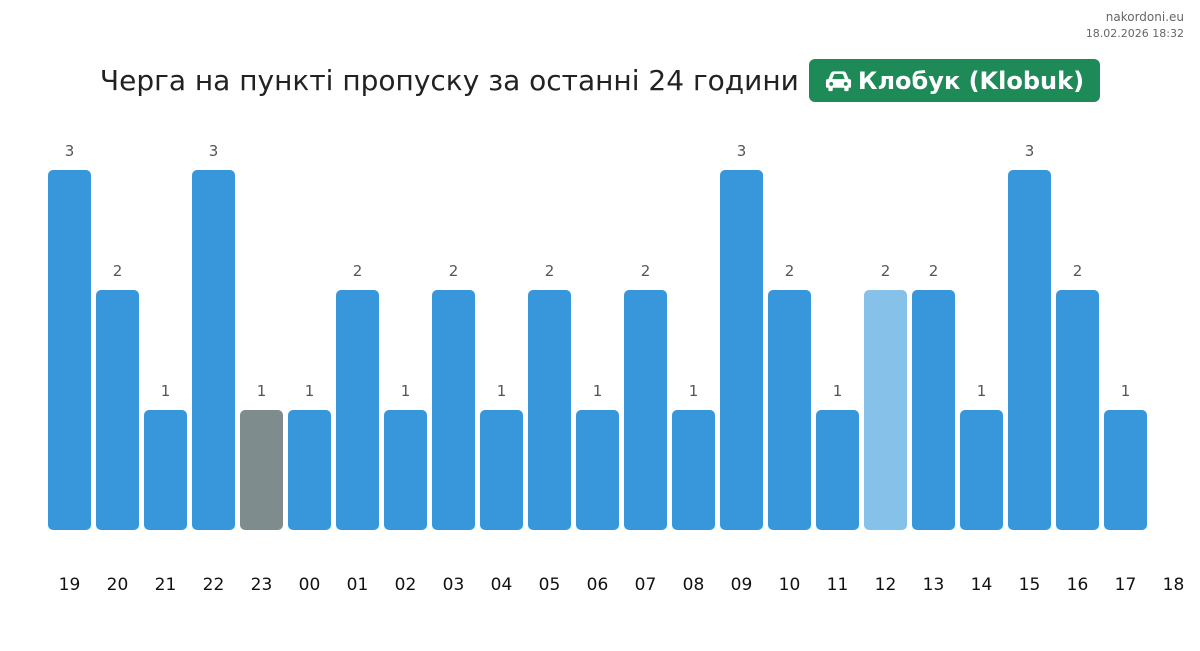 The width and height of the screenshot is (1200, 651). Describe the element at coordinates (934, 585) in the screenshot. I see `x-tick-13: 13` at that location.